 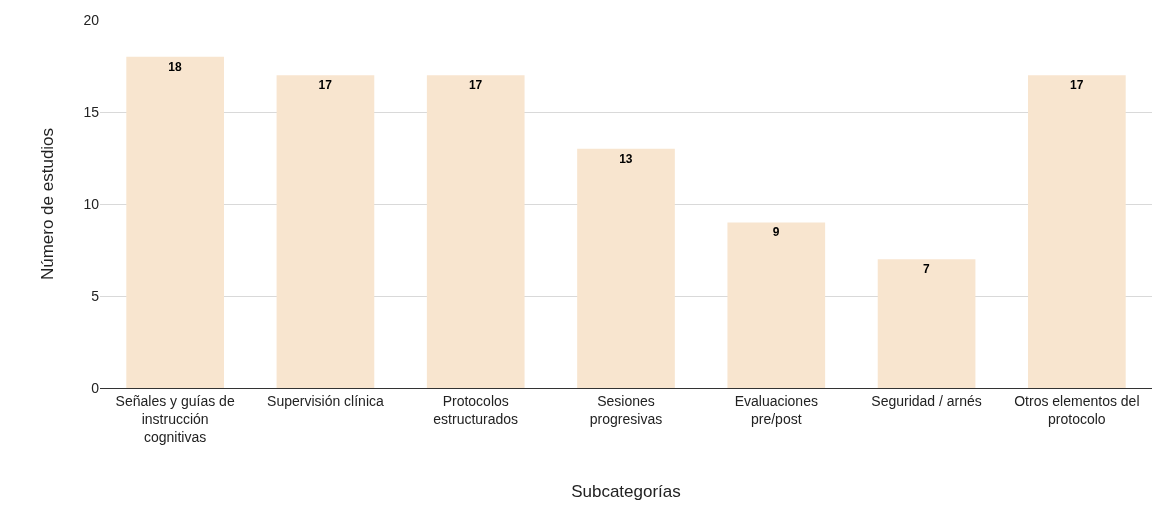 What do you see at coordinates (325, 400) in the screenshot?
I see `x-tick-label: Supervisión clínica` at bounding box center [325, 400].